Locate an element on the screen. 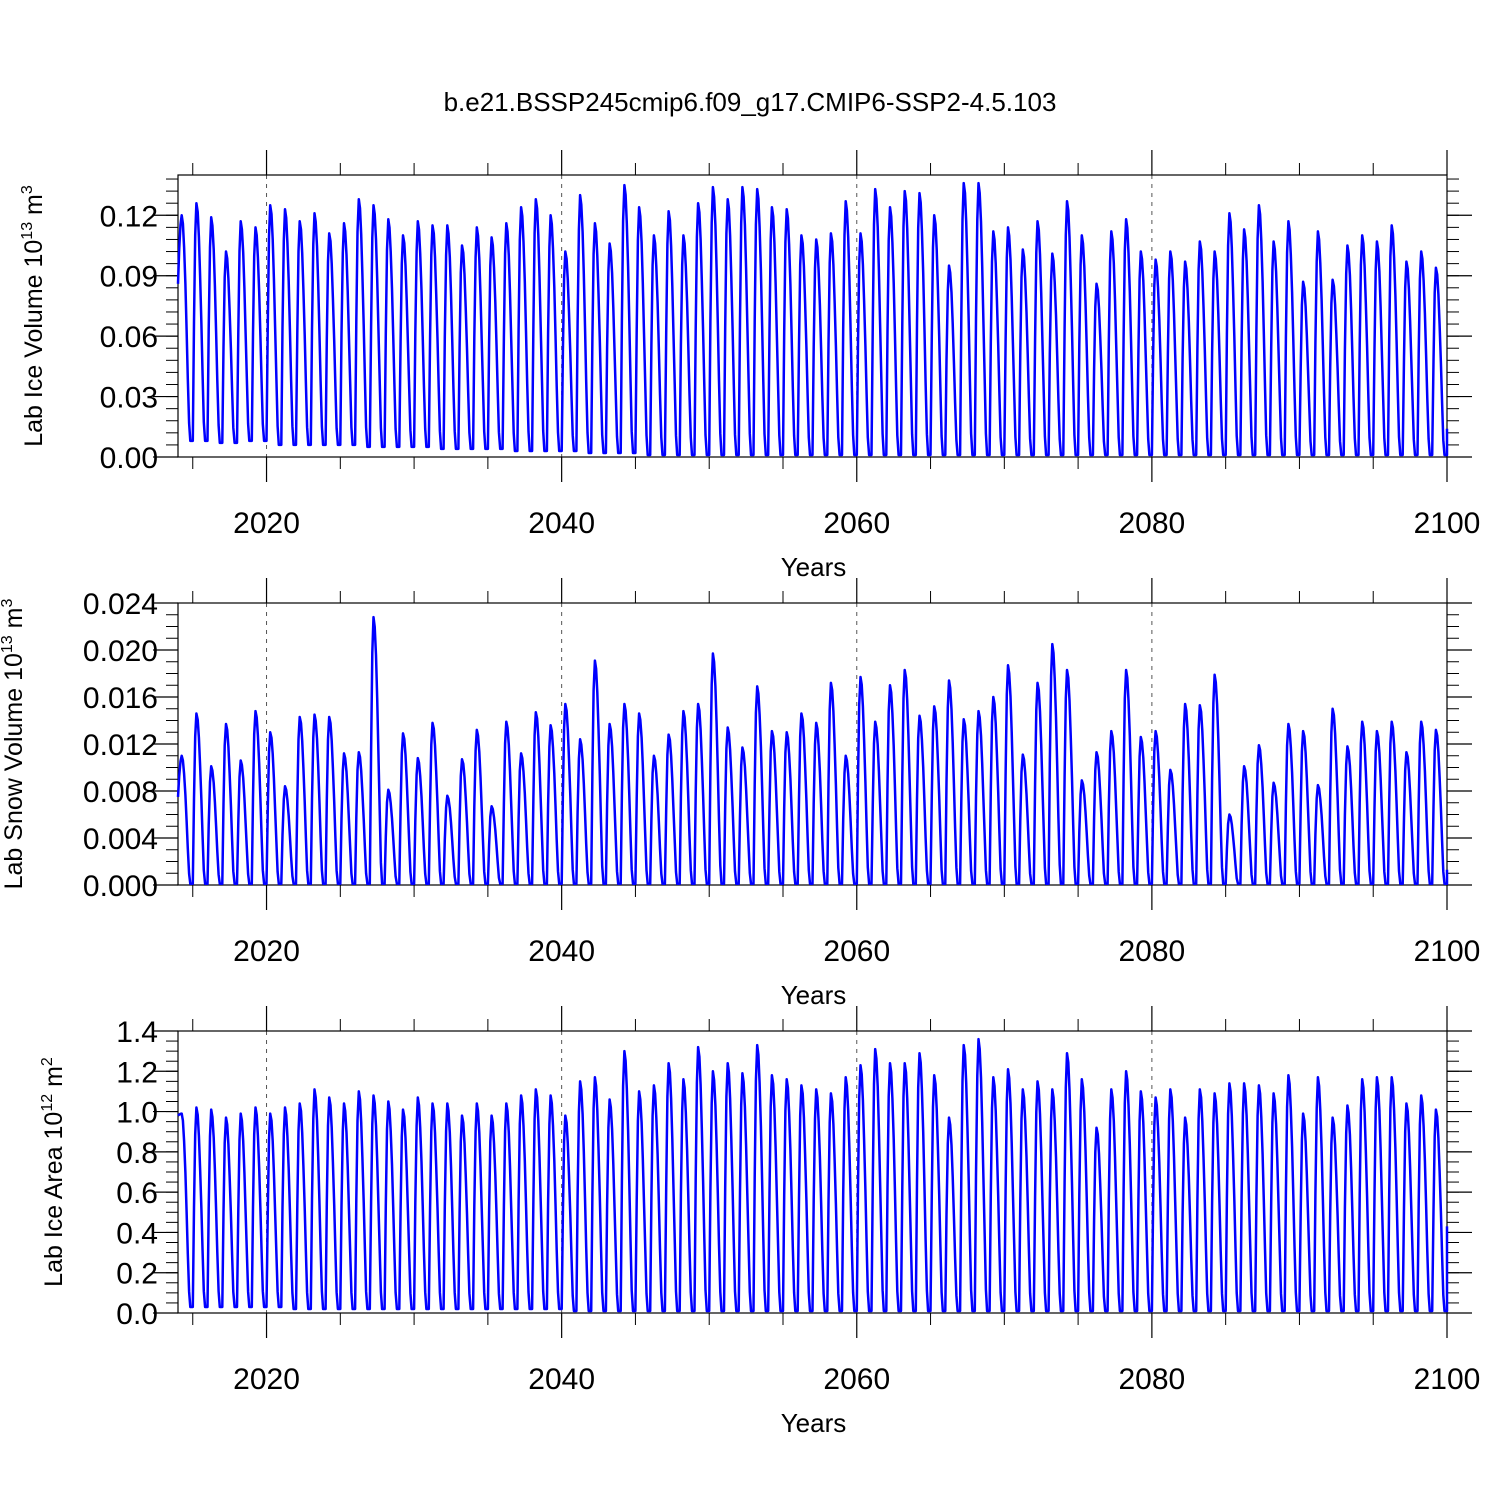 This screenshot has width=1500, height=1505. y-tick-label: 0.4 is located at coordinates (137, 1233).